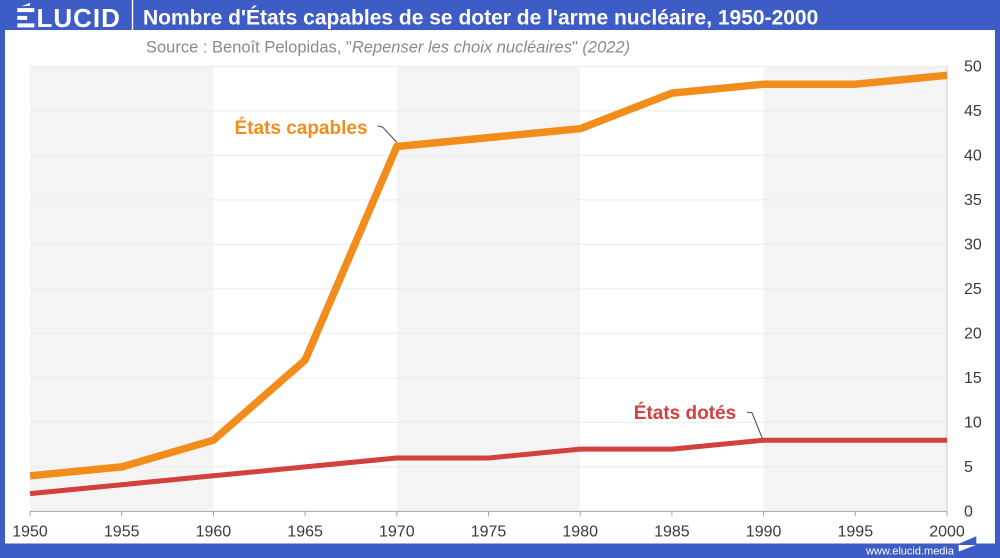 The image size is (1000, 558). What do you see at coordinates (973, 155) in the screenshot?
I see `svg-text: 40` at bounding box center [973, 155].